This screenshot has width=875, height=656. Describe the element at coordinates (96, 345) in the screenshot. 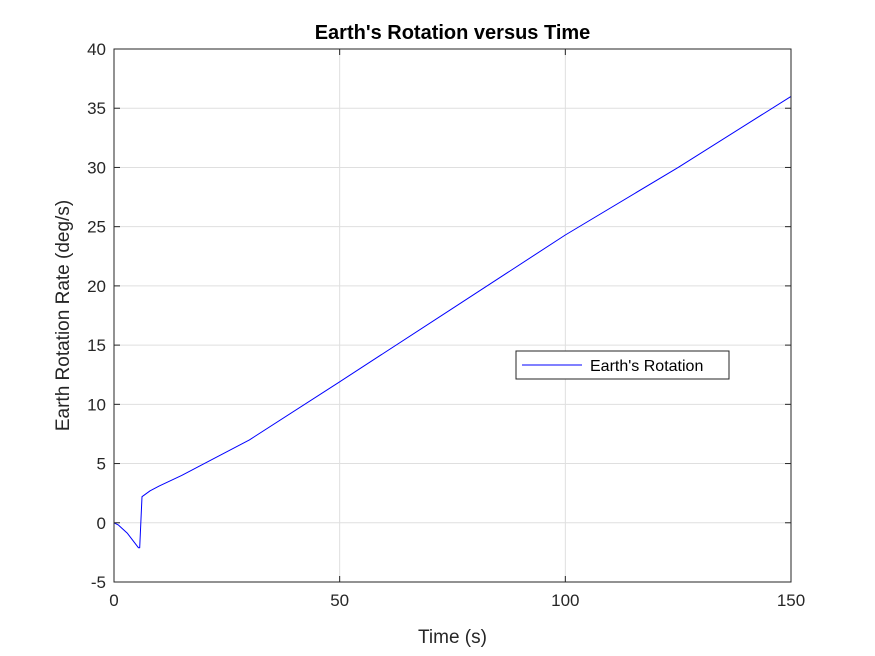

I see `y-tick-label: 15` at that location.